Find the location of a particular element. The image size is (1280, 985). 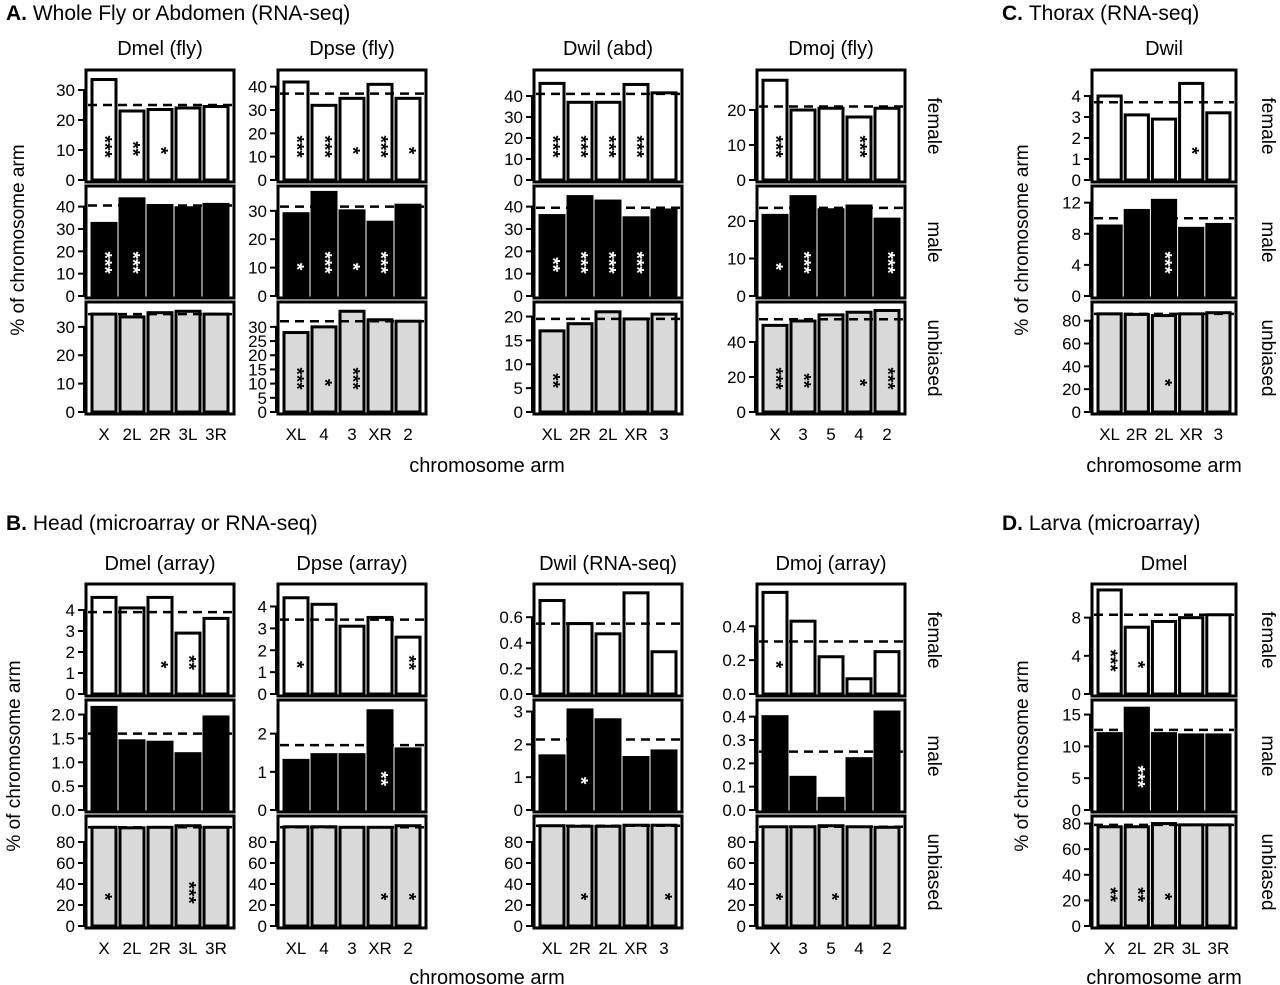

panel-unbiased: 02040*** ** * *** is located at coordinates (816, 362).